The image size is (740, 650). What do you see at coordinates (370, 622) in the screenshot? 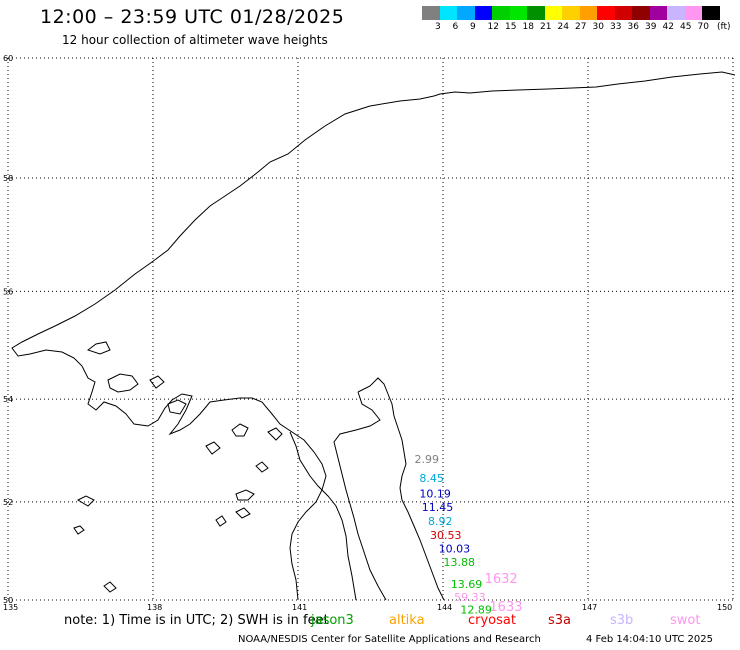
I see `satellite-legend: jason3 altika cryosat s3a s3b swot` at bounding box center [370, 622].